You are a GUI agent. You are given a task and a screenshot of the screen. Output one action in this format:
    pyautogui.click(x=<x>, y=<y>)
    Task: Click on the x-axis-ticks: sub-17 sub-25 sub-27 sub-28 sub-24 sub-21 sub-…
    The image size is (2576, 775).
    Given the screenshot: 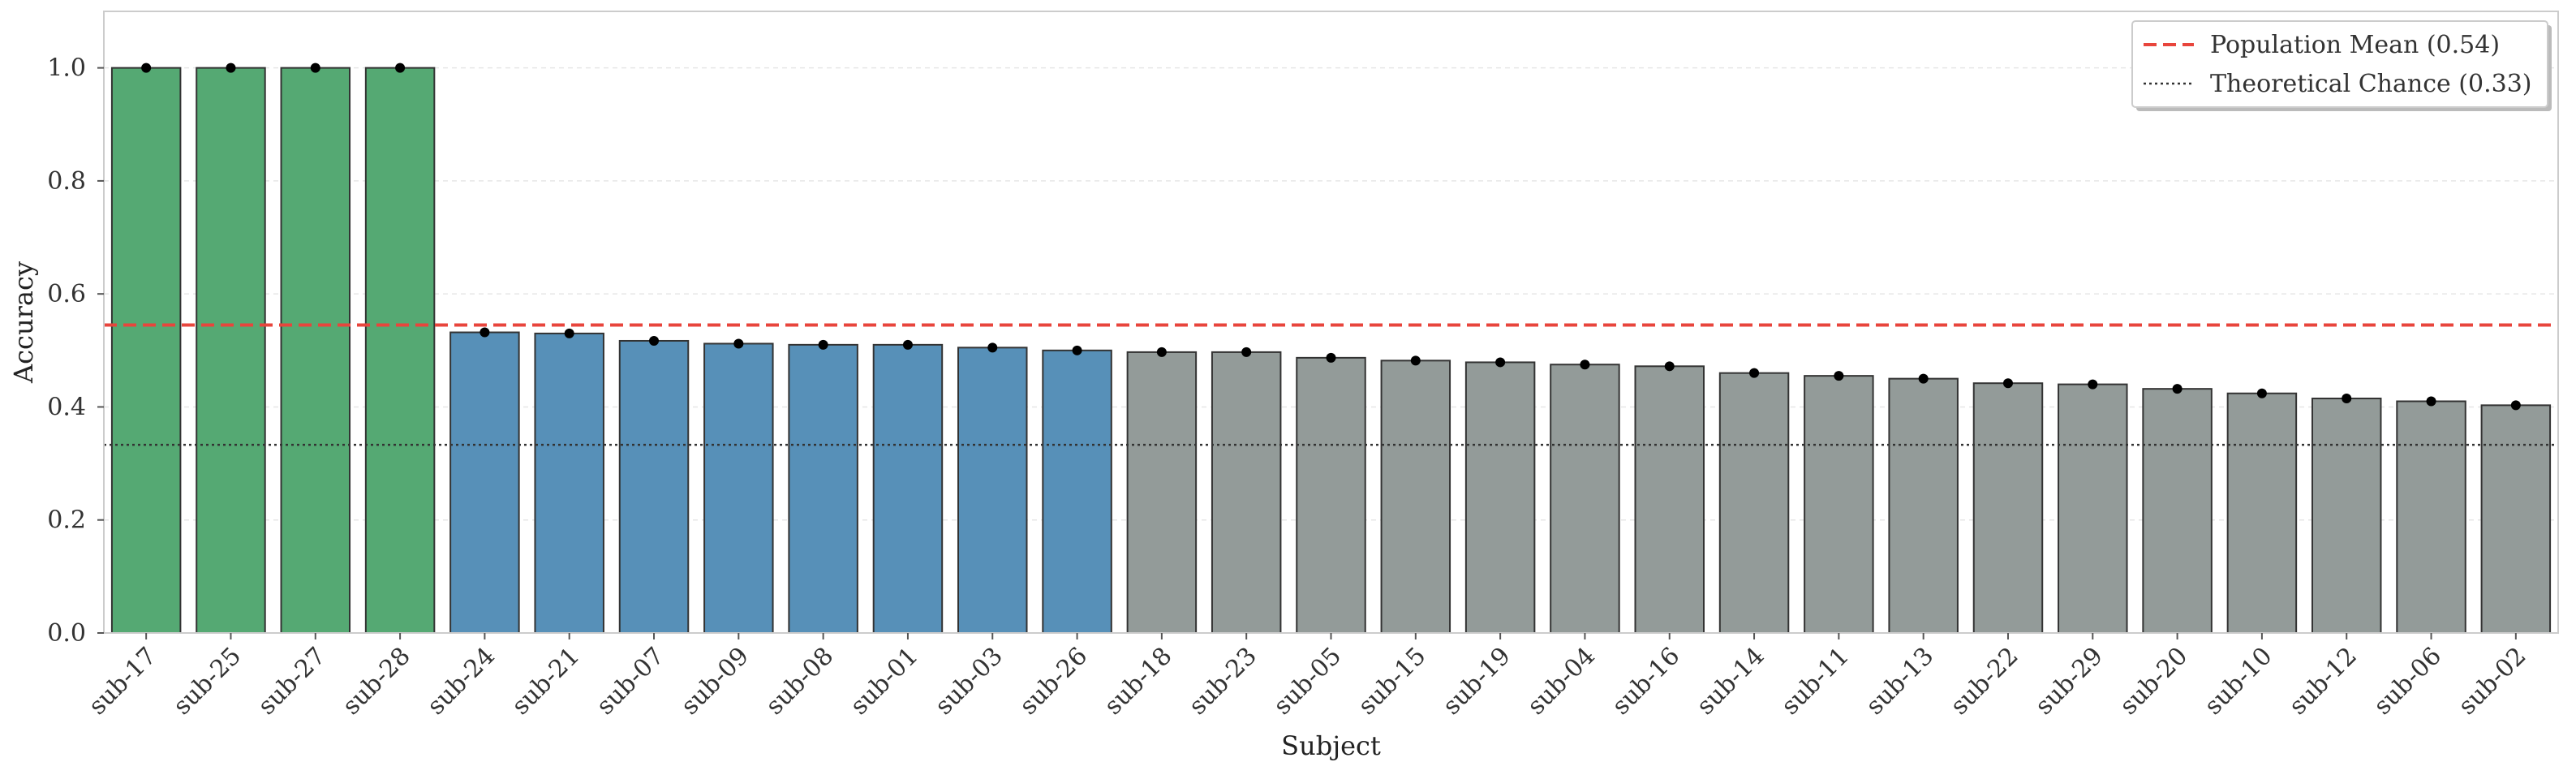 What is the action you would take?
    pyautogui.click(x=1308, y=677)
    